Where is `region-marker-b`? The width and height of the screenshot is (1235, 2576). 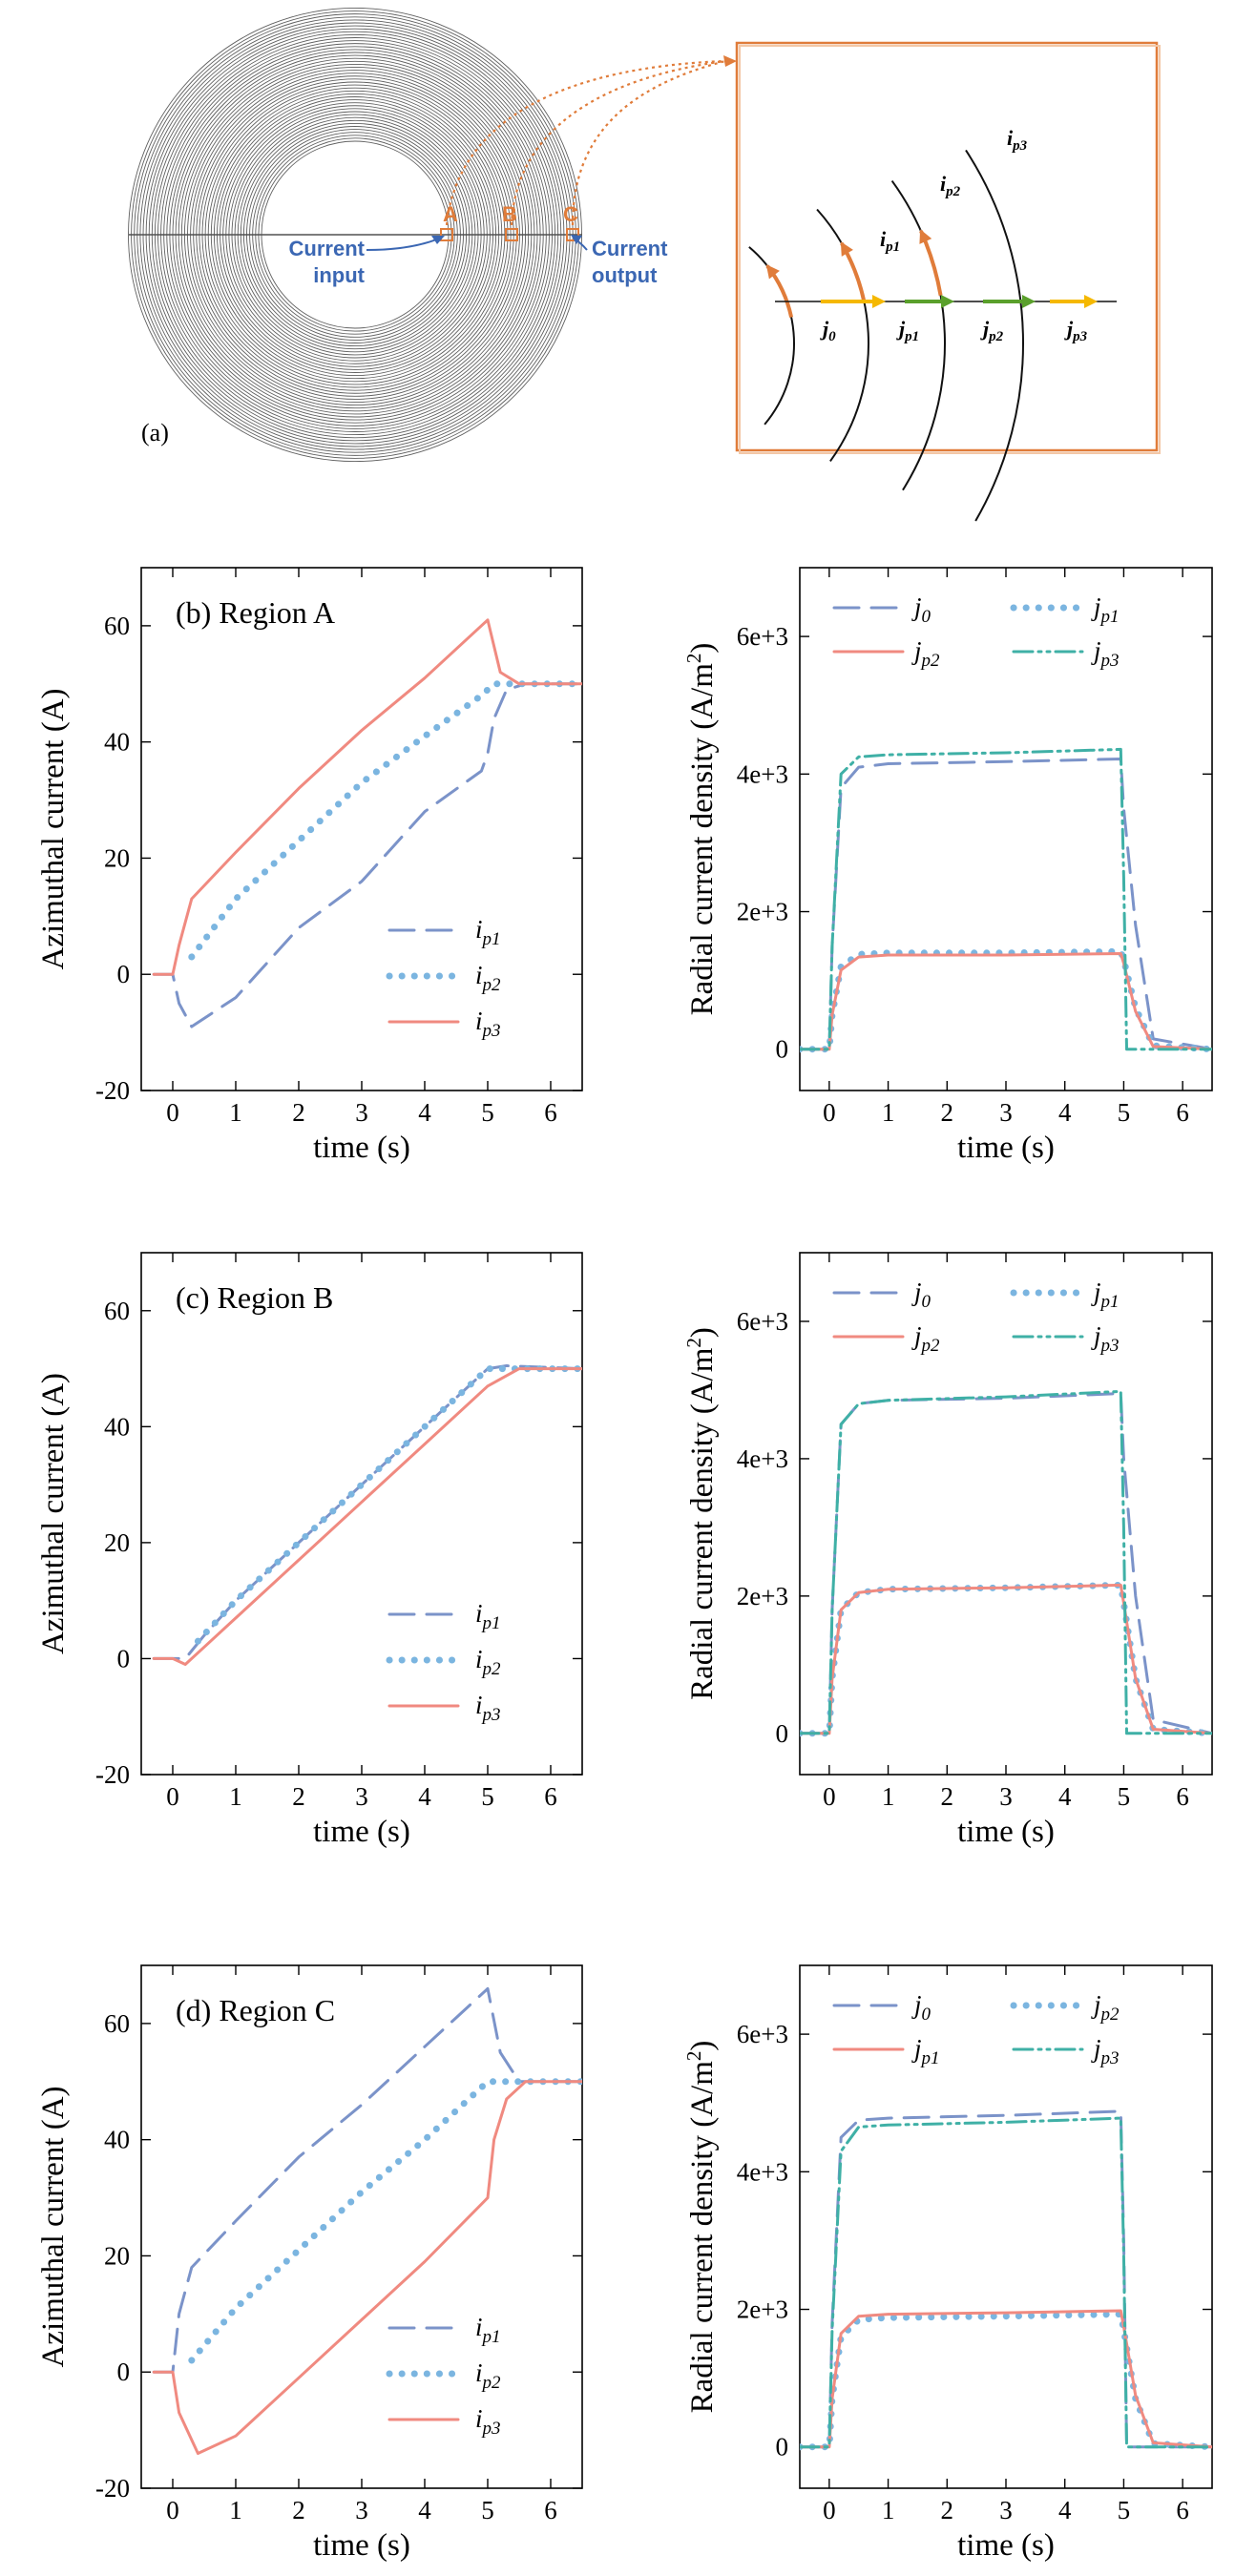 region-marker-b is located at coordinates (512, 234).